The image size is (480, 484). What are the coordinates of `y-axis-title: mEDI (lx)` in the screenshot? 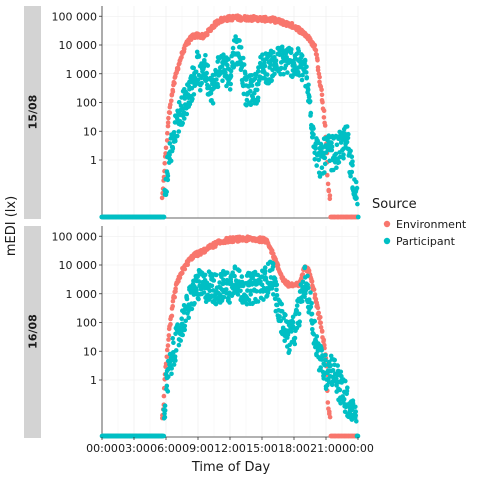 It's located at (11, 226).